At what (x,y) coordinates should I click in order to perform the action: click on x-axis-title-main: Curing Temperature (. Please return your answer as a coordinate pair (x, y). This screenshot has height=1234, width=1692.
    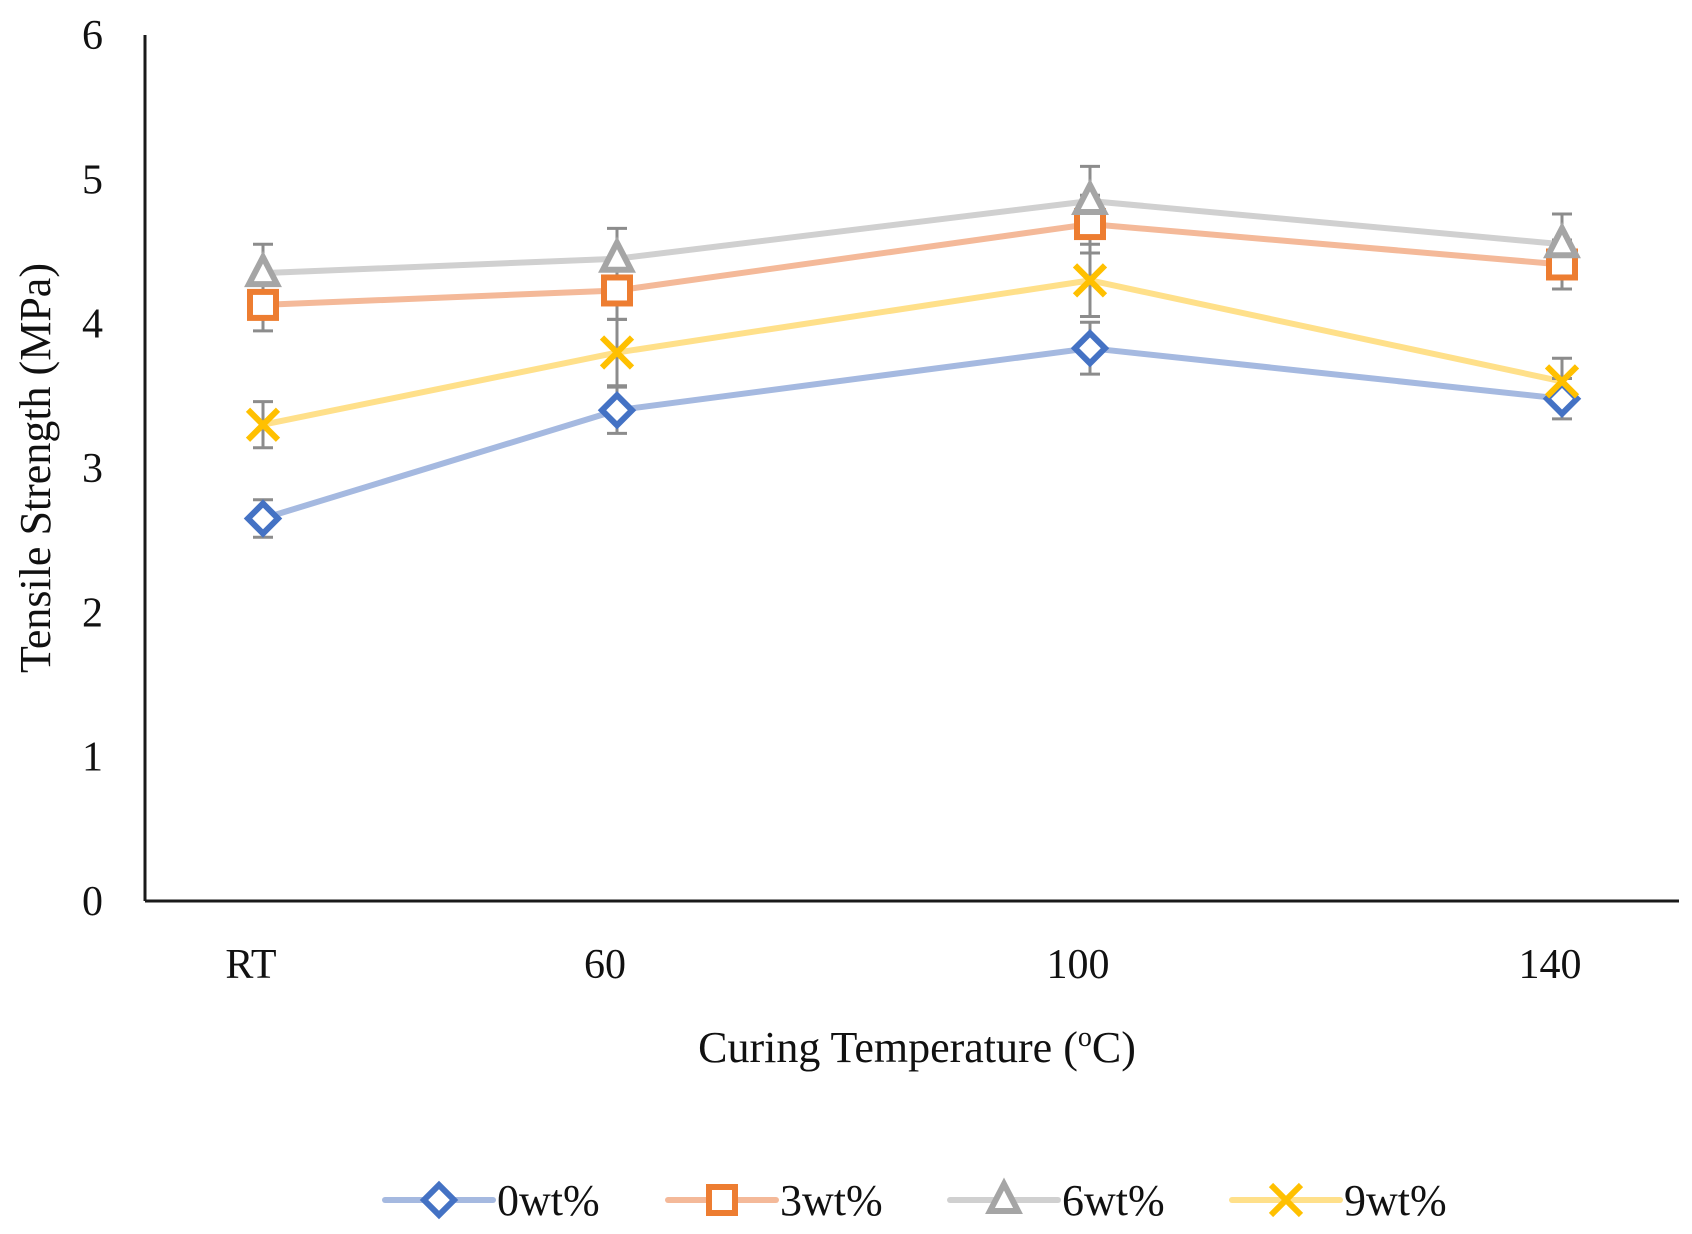
    Looking at the image, I should click on (888, 1047).